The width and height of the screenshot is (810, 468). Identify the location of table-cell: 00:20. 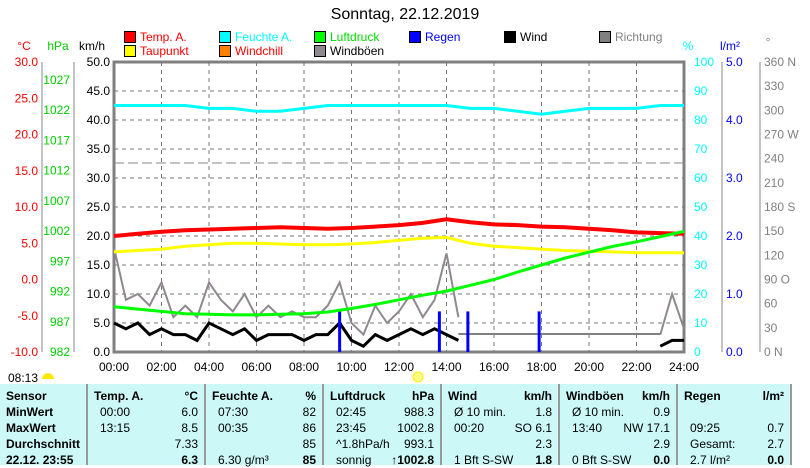
(469, 428).